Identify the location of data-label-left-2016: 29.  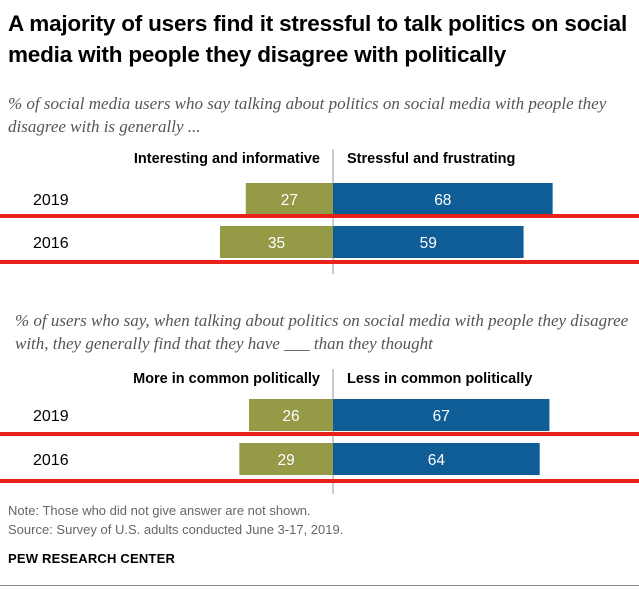
(286, 460).